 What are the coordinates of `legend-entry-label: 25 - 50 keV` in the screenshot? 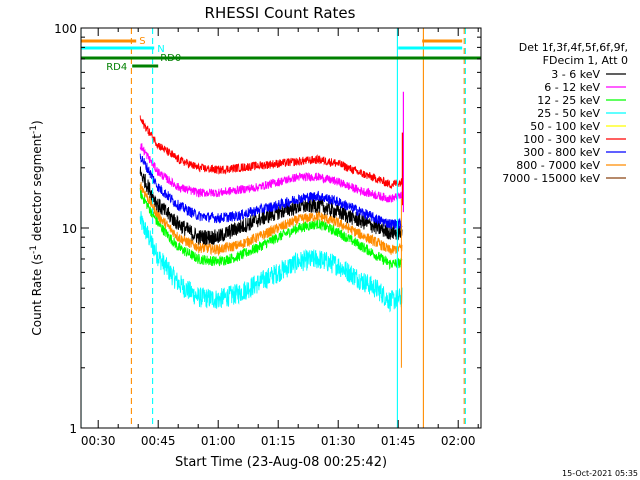 It's located at (568, 113).